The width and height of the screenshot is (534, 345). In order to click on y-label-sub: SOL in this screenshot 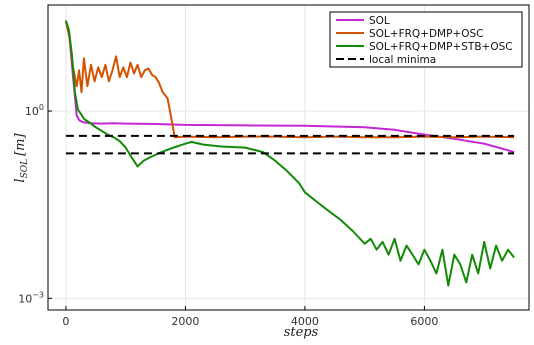, I will do `click(25, 169)`.